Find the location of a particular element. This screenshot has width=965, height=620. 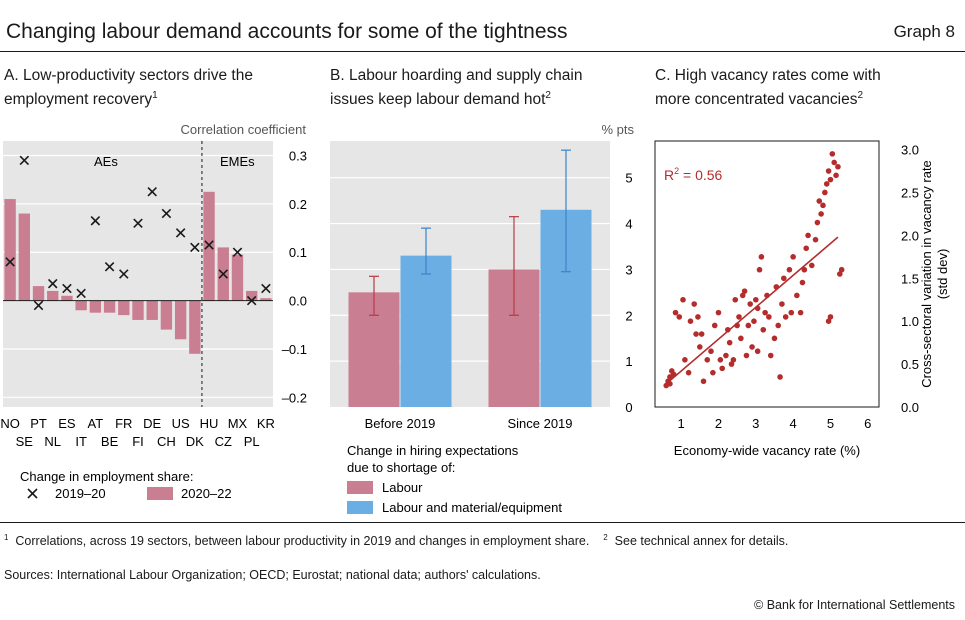

xtick-FR: FR is located at coordinates (123, 423).